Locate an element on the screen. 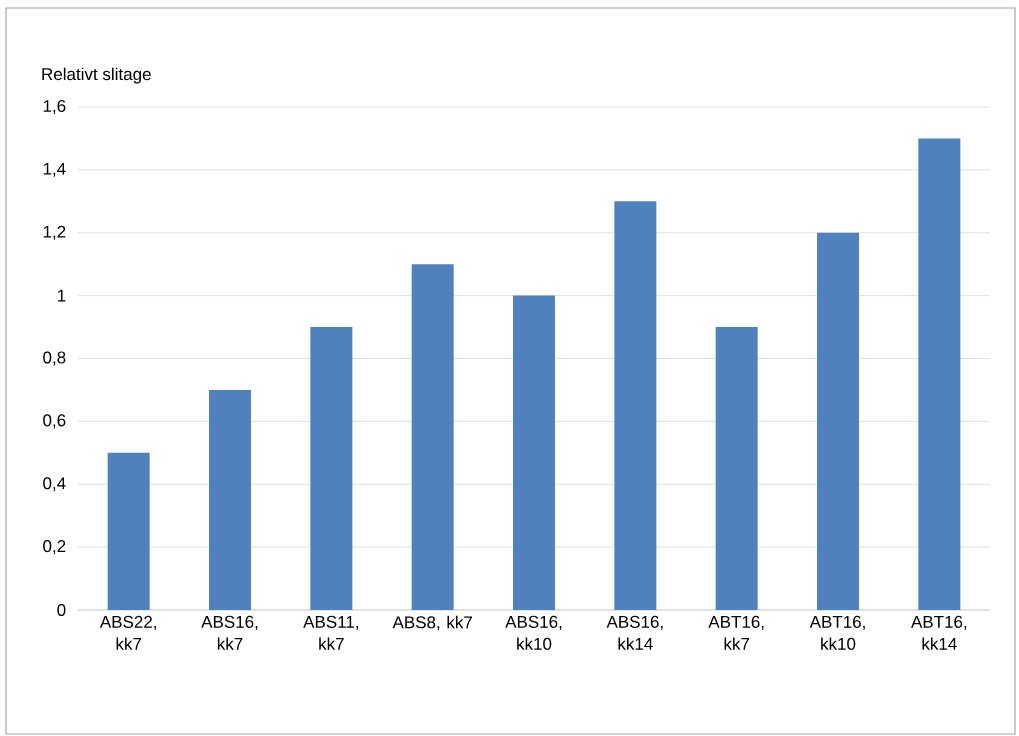 This screenshot has height=736, width=1019. y-tick-label: 0,4 is located at coordinates (54, 484).